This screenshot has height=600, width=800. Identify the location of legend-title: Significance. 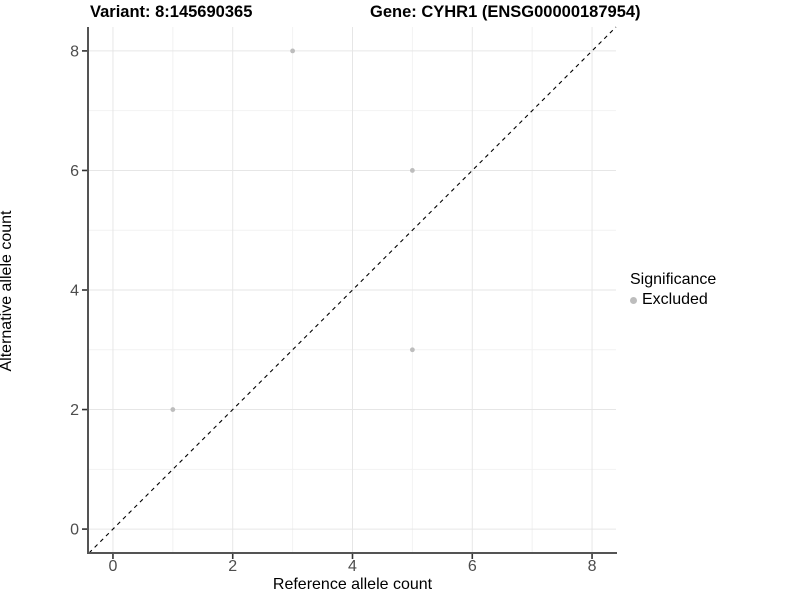
(673, 279).